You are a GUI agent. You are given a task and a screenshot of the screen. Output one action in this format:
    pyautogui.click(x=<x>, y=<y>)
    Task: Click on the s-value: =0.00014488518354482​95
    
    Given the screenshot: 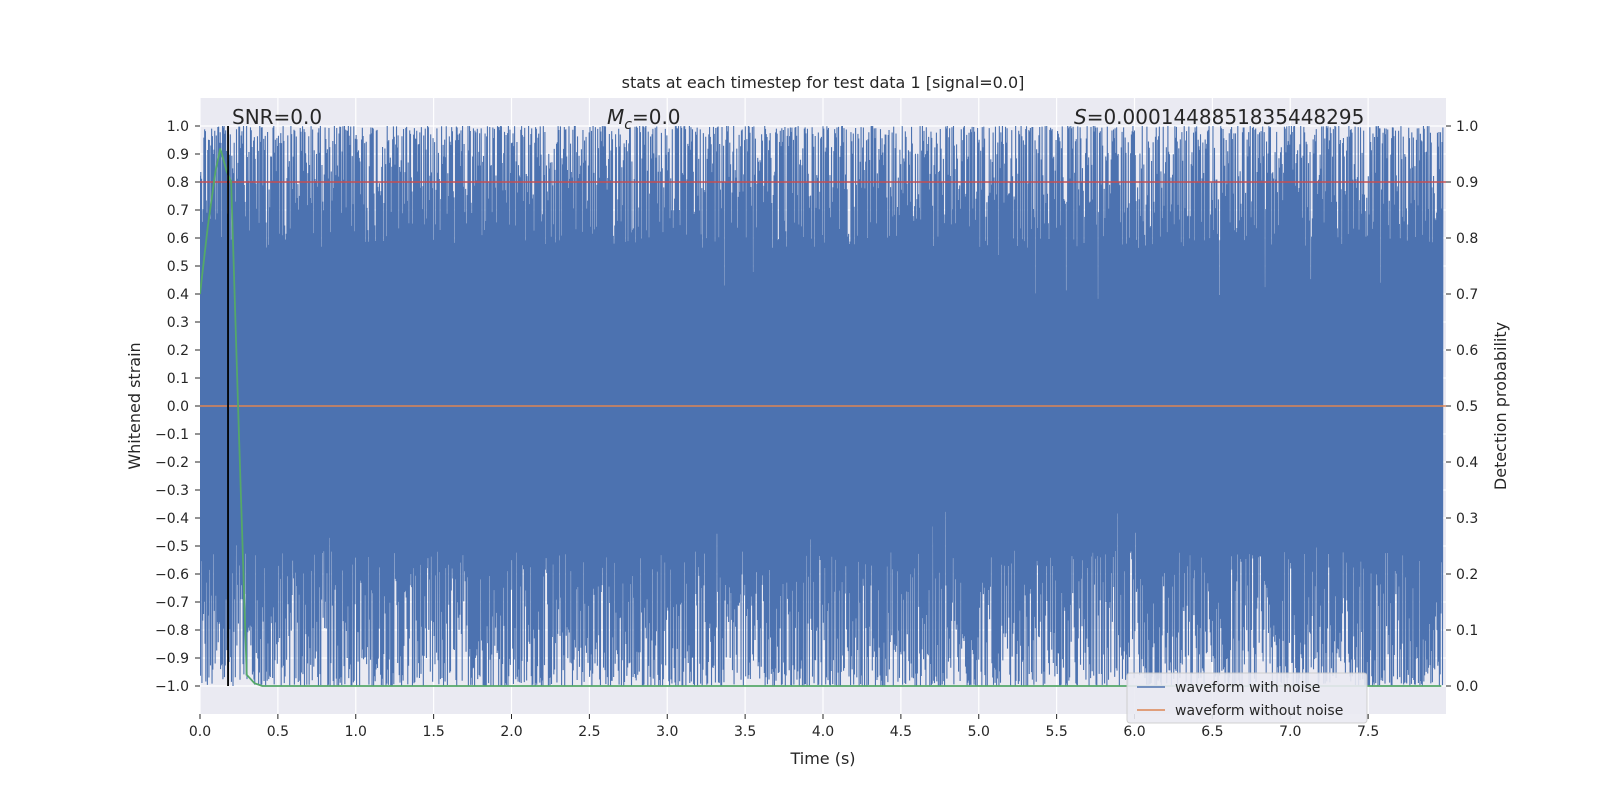 What is the action you would take?
    pyautogui.click(x=1226, y=117)
    